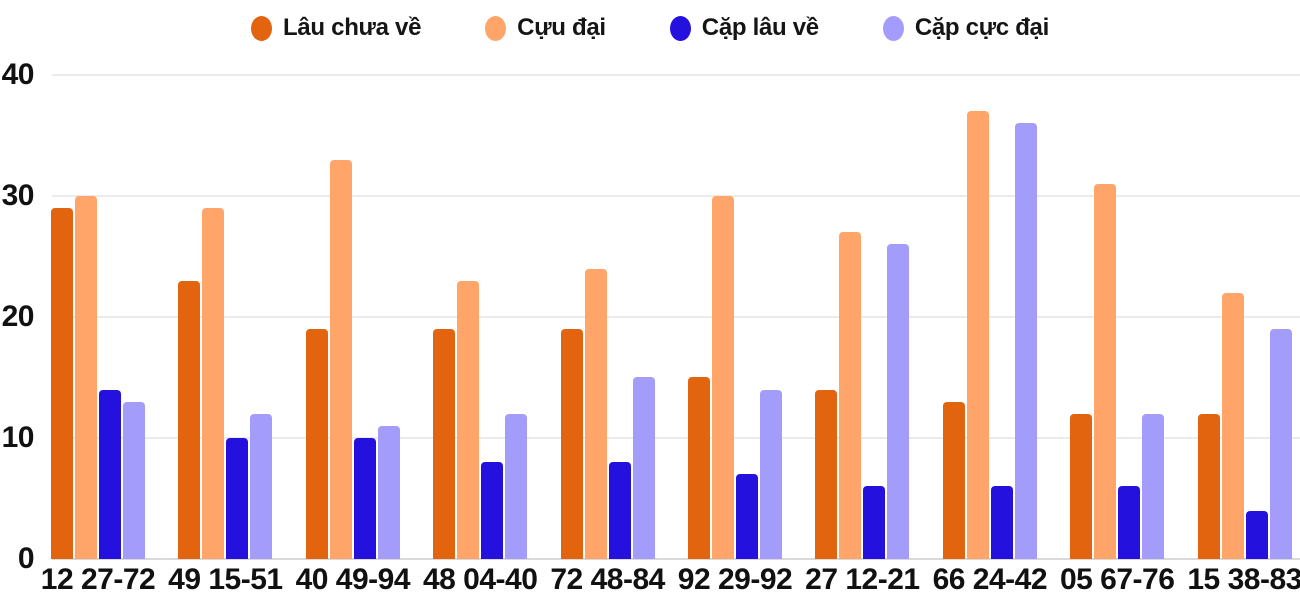 The width and height of the screenshot is (1300, 600). What do you see at coordinates (18, 195) in the screenshot?
I see `y-axis-tick-label: 30` at bounding box center [18, 195].